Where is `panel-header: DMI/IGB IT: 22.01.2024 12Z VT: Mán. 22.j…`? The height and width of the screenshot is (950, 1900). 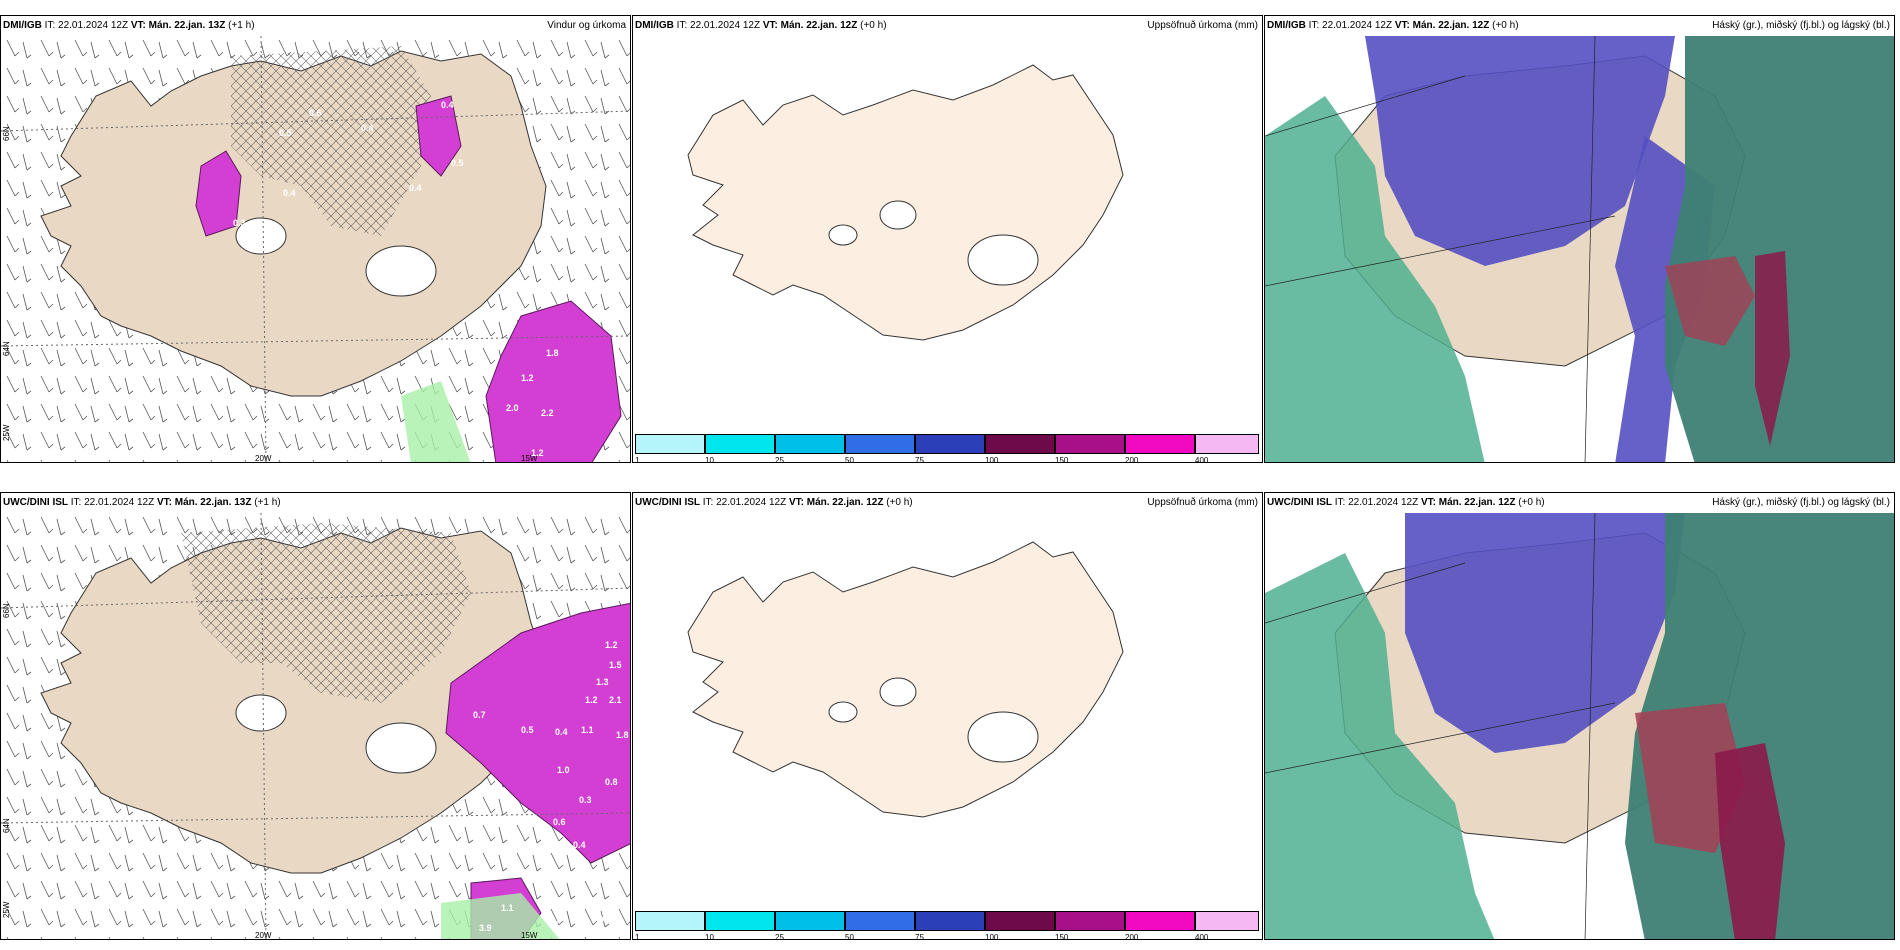
panel-header: DMI/IGB IT: 22.01.2024 12Z VT: Mán. 22.j… is located at coordinates (947, 26).